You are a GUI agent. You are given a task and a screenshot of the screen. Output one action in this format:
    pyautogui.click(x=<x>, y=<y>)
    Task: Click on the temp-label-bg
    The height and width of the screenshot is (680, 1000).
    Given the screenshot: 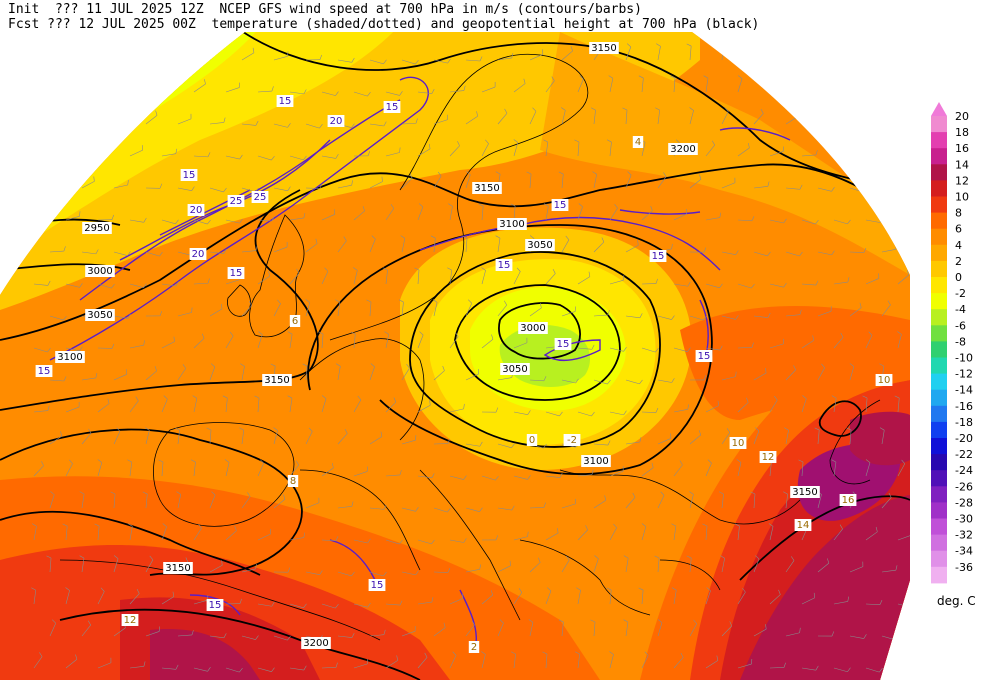 What is the action you would take?
    pyautogui.click(x=130, y=620)
    